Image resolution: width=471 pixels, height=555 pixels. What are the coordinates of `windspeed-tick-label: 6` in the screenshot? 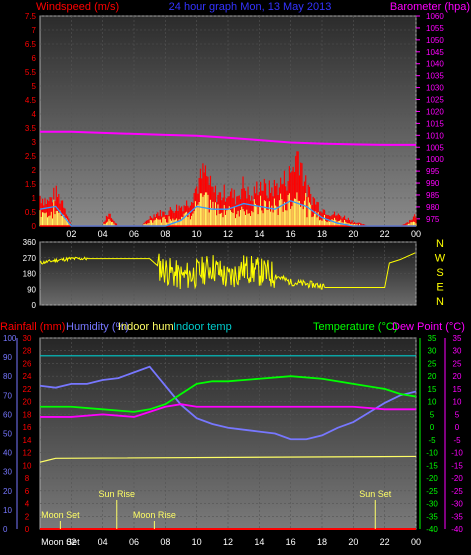 It's located at (34, 58).